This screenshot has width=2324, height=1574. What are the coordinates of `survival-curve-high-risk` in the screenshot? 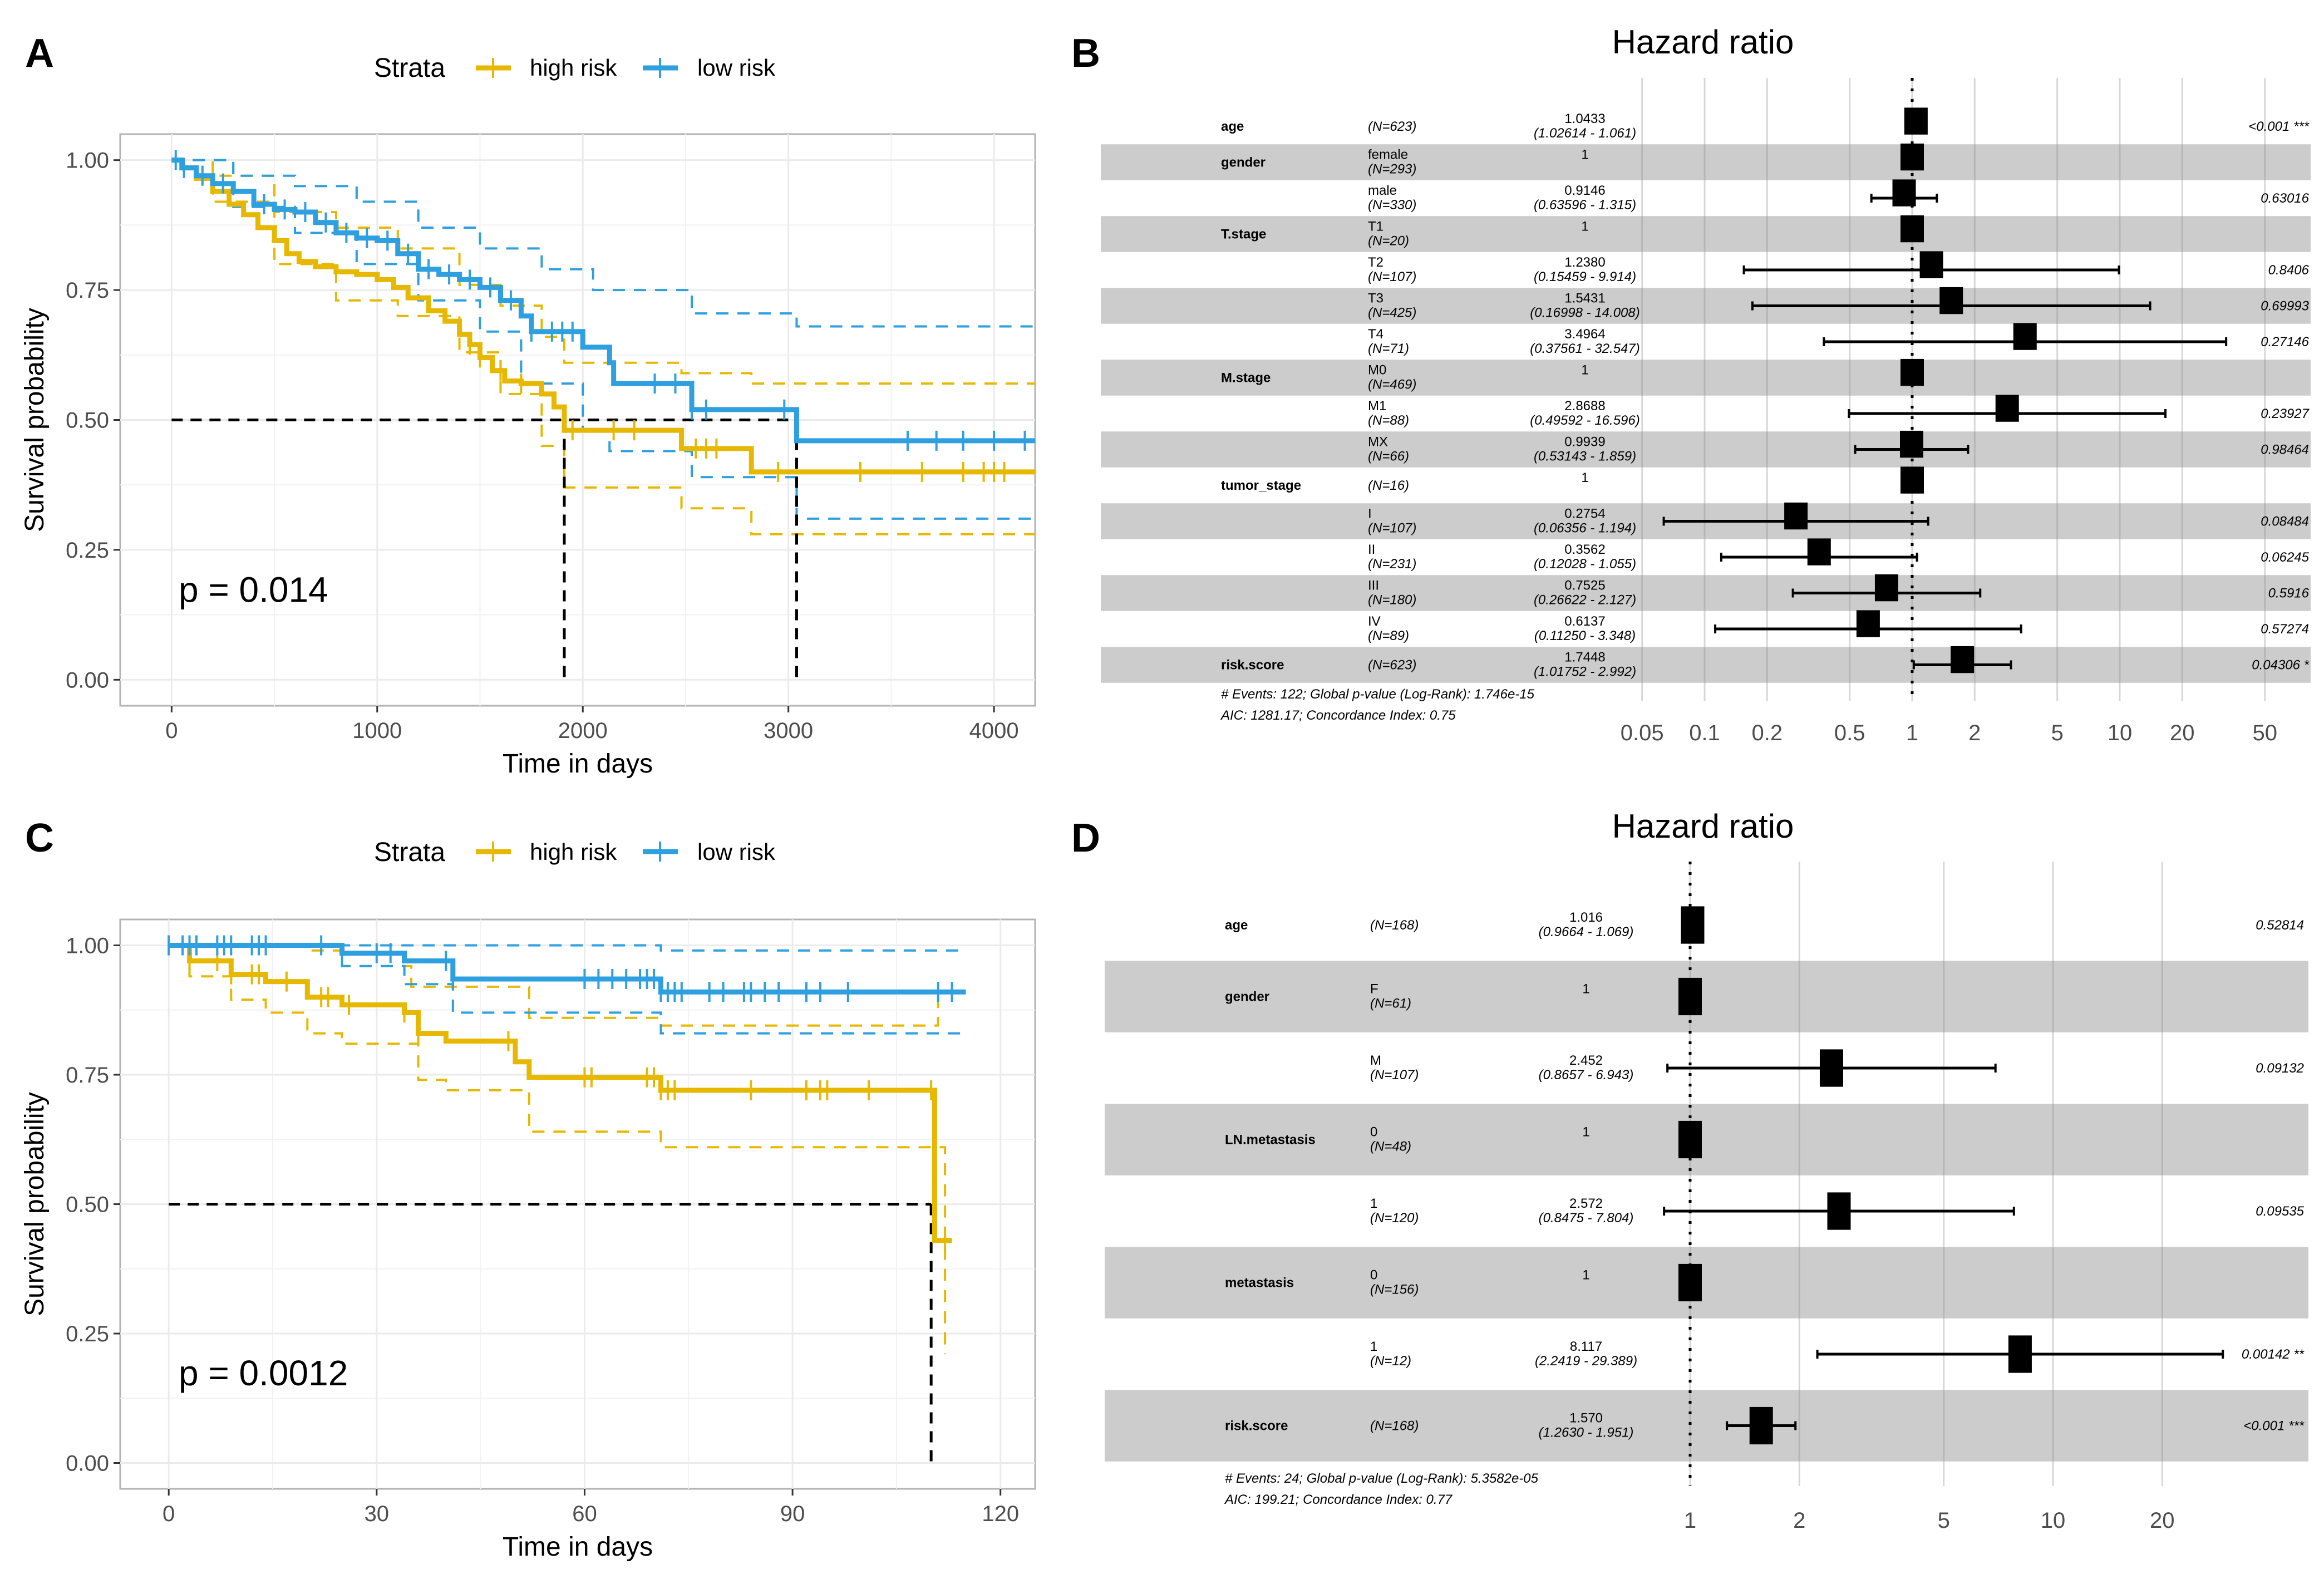 It's located at (603, 316).